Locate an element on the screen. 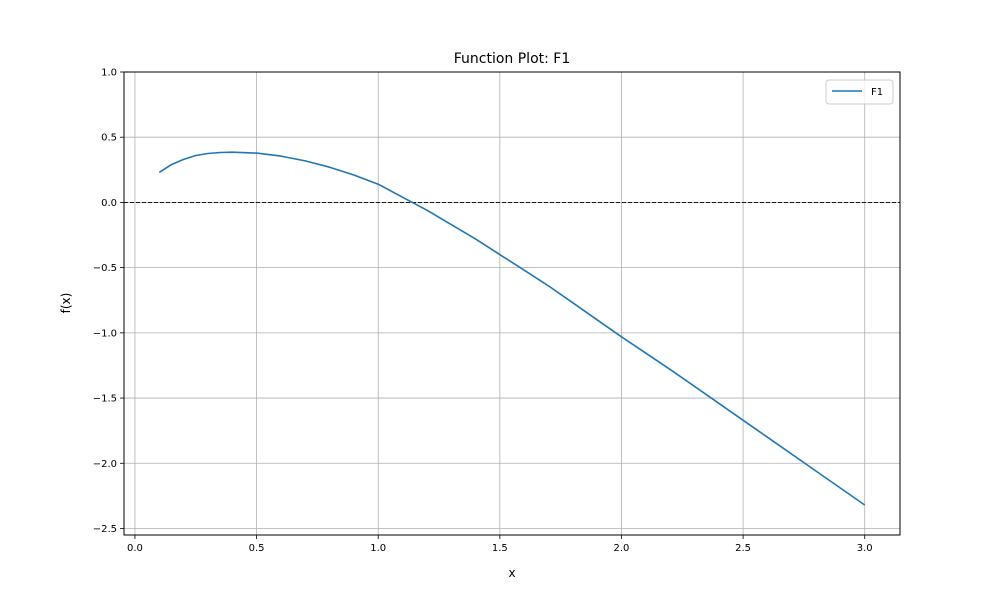 The height and width of the screenshot is (600, 1000). y-tick-label: −1.0 is located at coordinates (105, 333).